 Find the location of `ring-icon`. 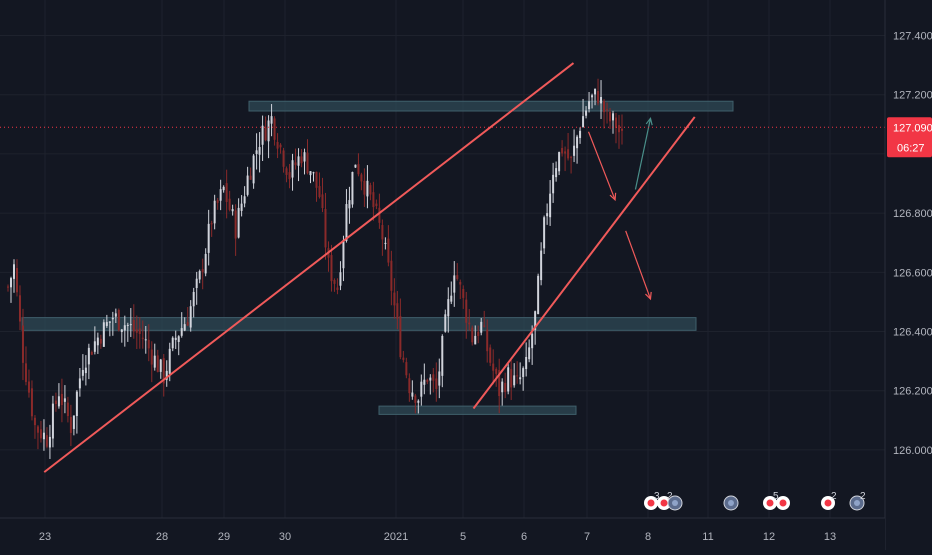

ring-icon is located at coordinates (651, 503).